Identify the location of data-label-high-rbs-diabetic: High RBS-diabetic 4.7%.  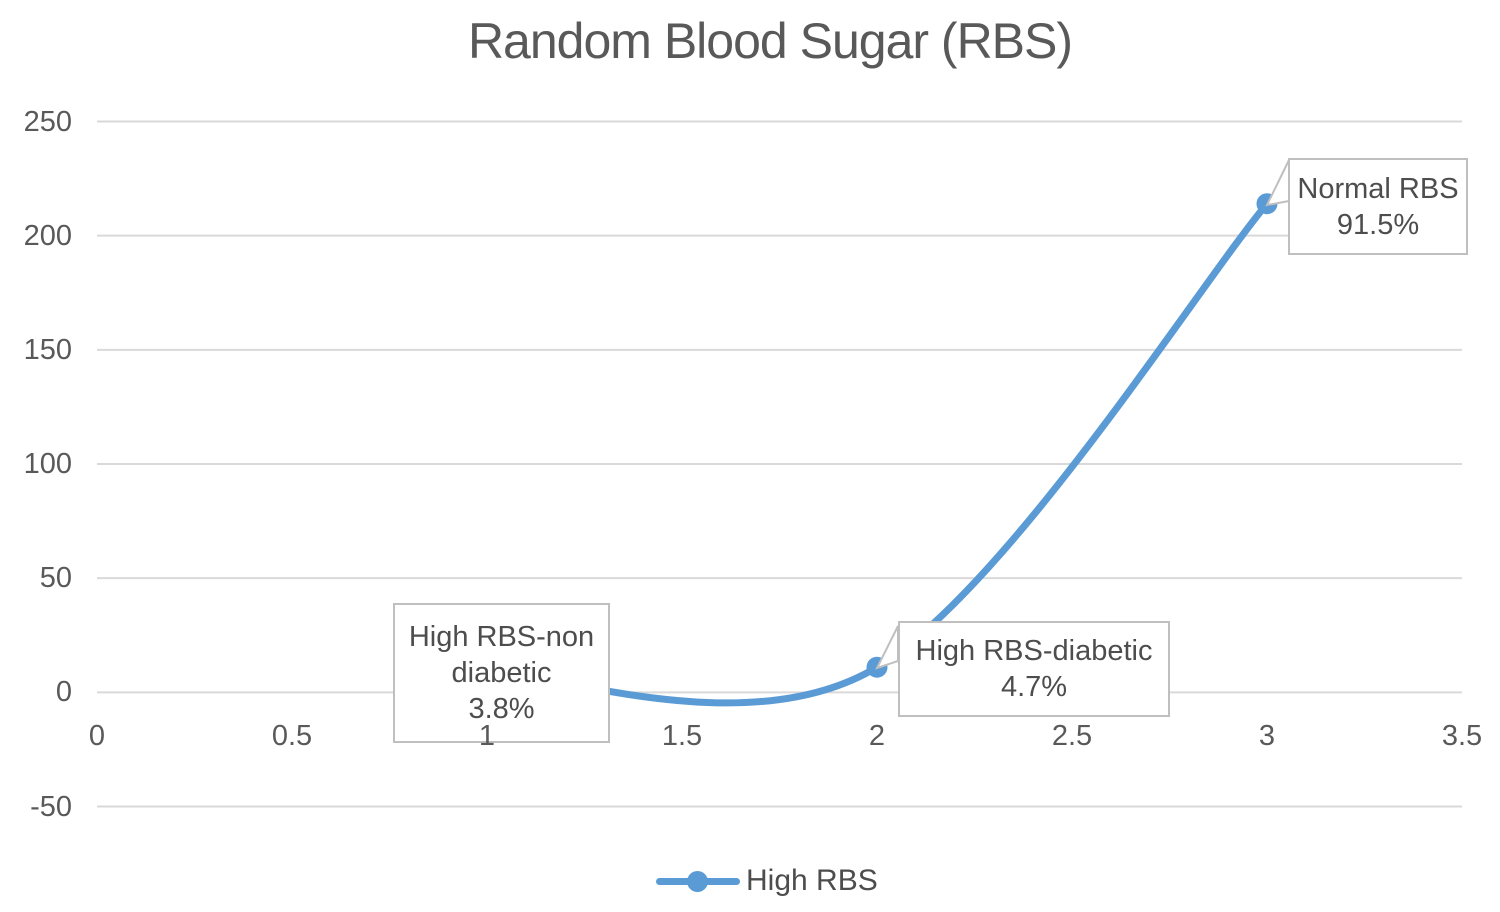
(1034, 669).